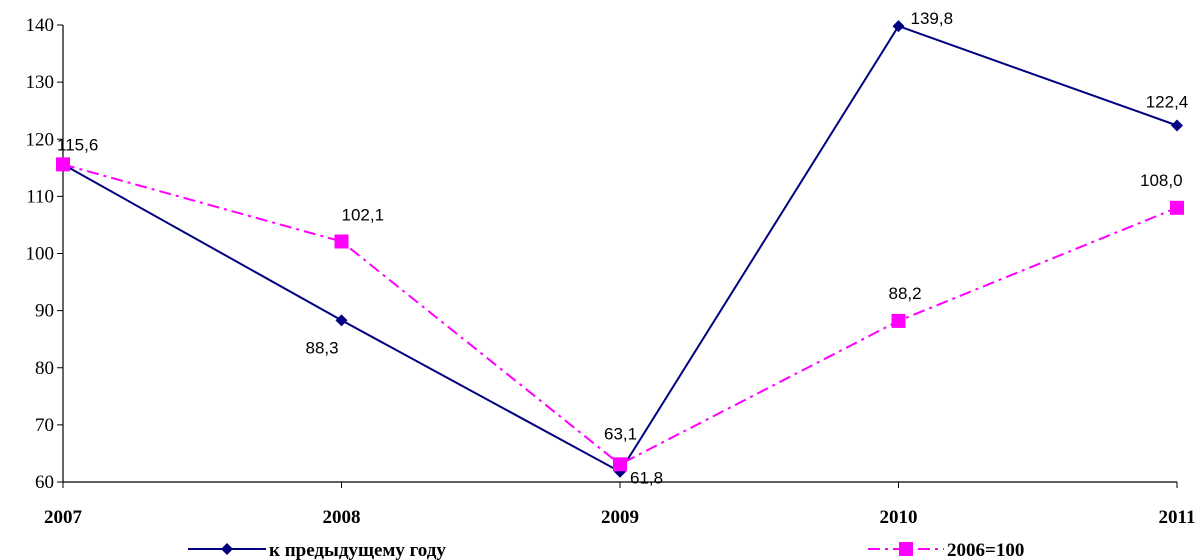 The height and width of the screenshot is (560, 1203). I want to click on y-tick-label: 110, so click(40, 196).